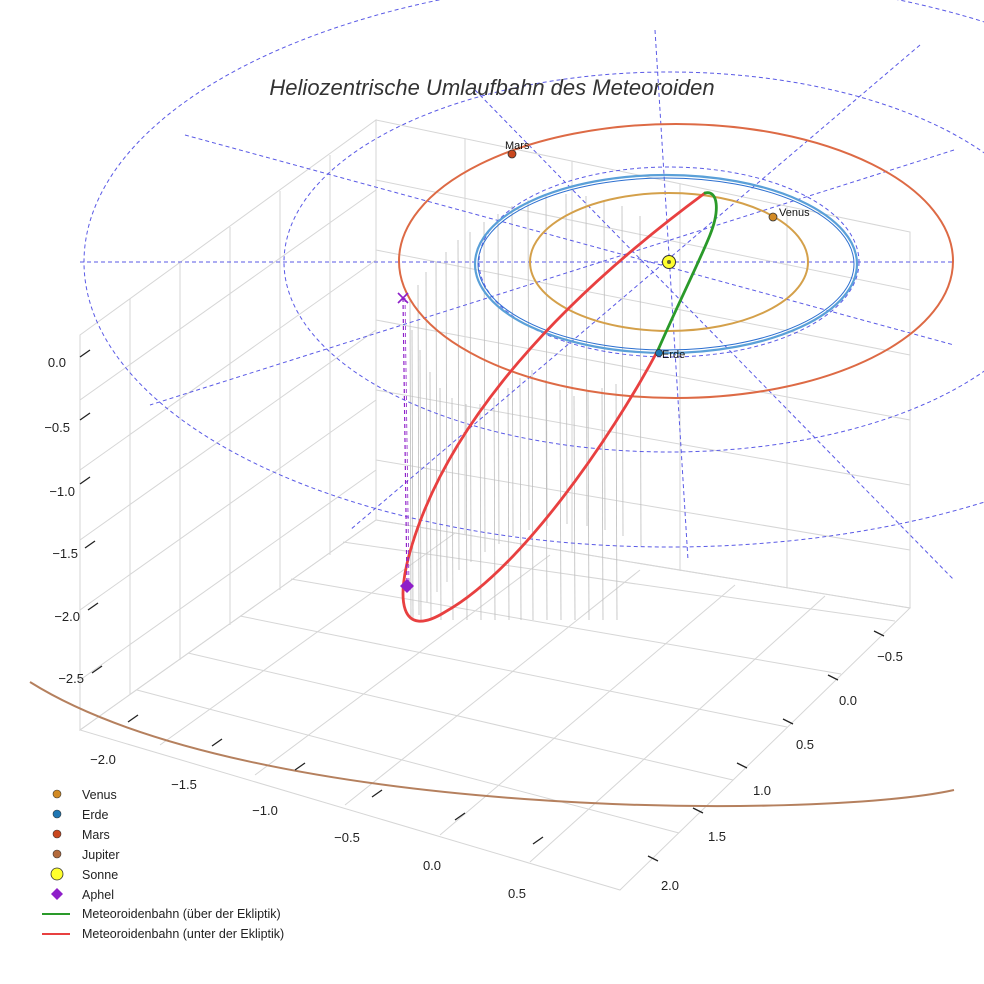  I want to click on y-tick: 2.0, so click(663, 874).